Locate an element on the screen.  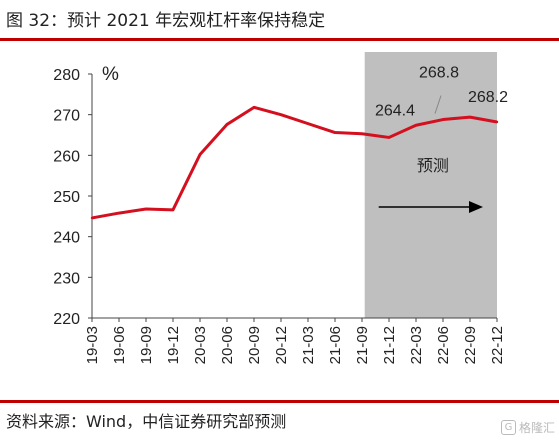
watermark: G 格隆汇 is located at coordinates (527, 427).